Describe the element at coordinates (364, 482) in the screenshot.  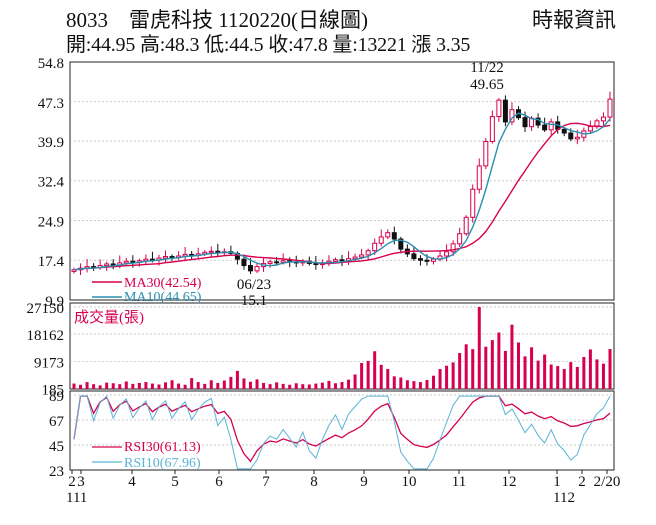
I see `x-tick-label: 9` at that location.